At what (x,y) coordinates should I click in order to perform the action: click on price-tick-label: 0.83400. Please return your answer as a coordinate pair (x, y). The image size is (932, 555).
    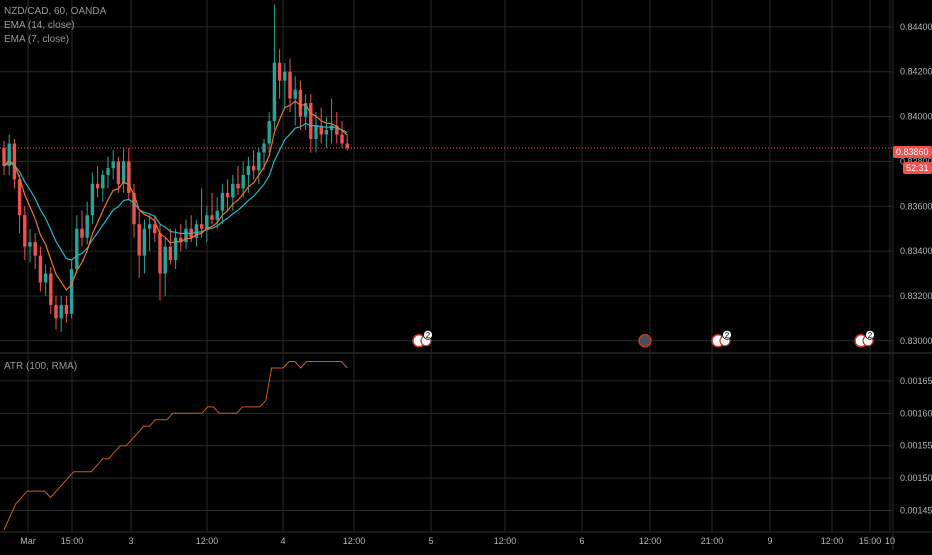
    Looking at the image, I should click on (916, 251).